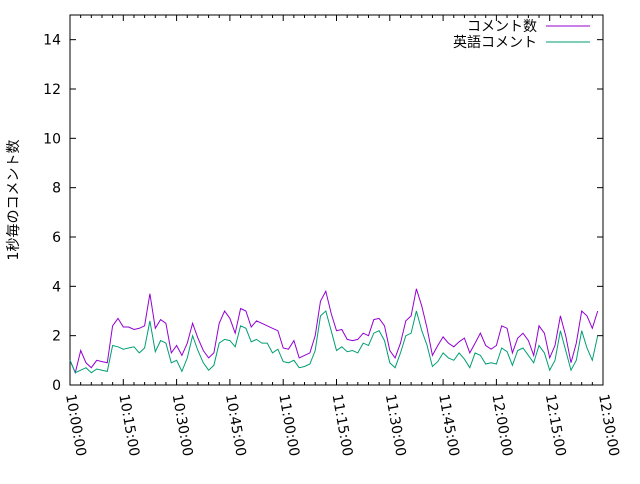 This screenshot has height=484, width=640. I want to click on y-tick-label: 12, so click(52, 90).